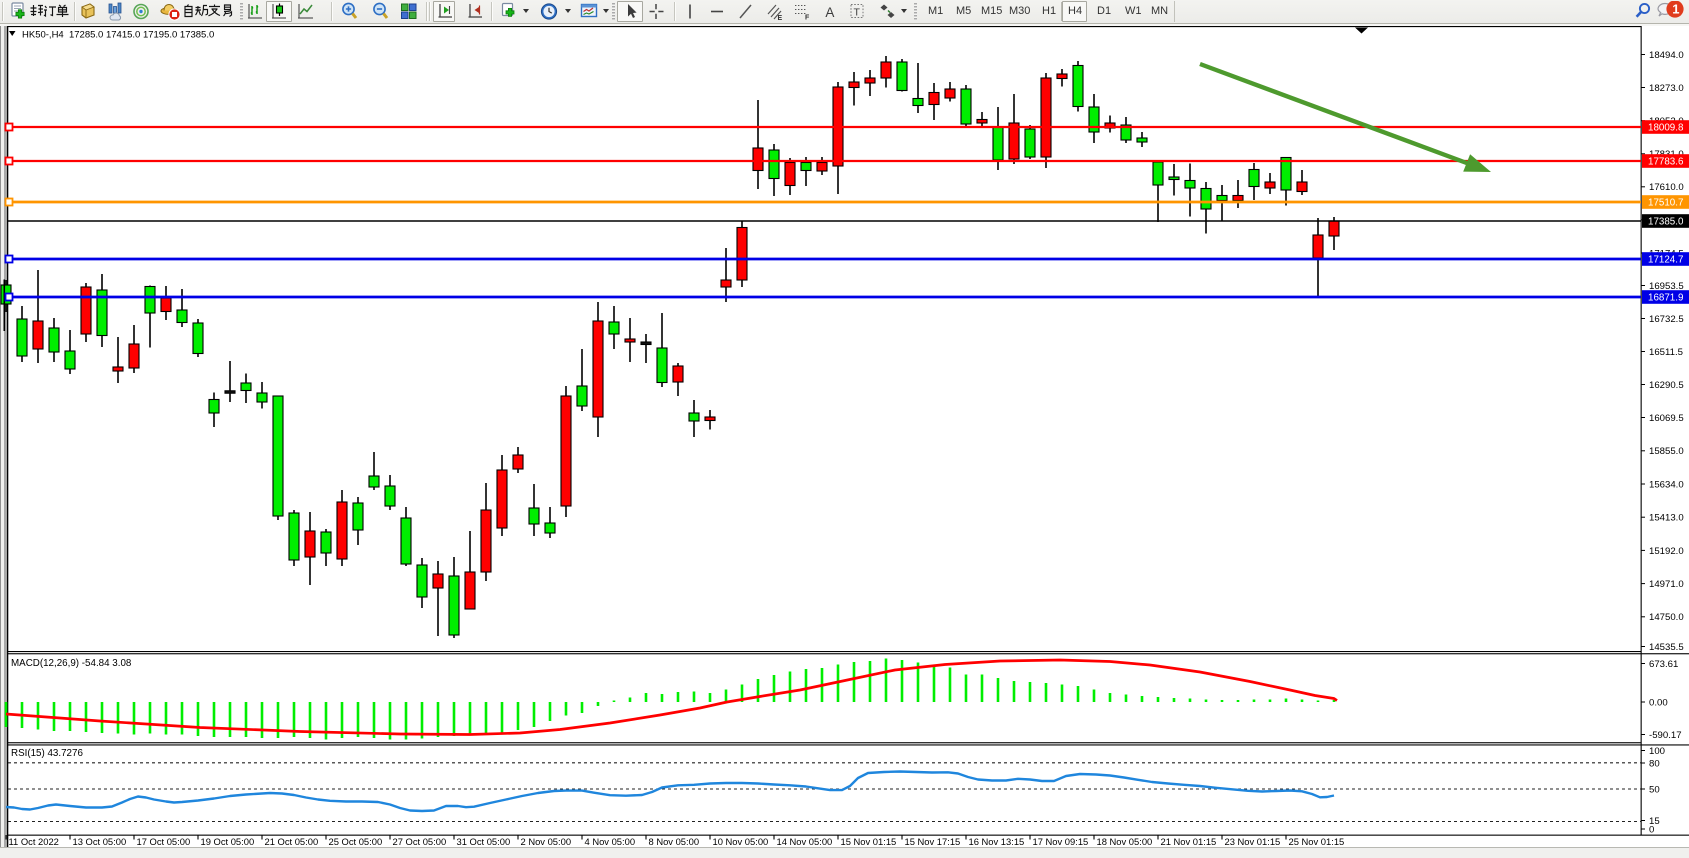 The width and height of the screenshot is (1689, 858). What do you see at coordinates (1666, 128) in the screenshot?
I see `svg-text: 18009.8` at bounding box center [1666, 128].